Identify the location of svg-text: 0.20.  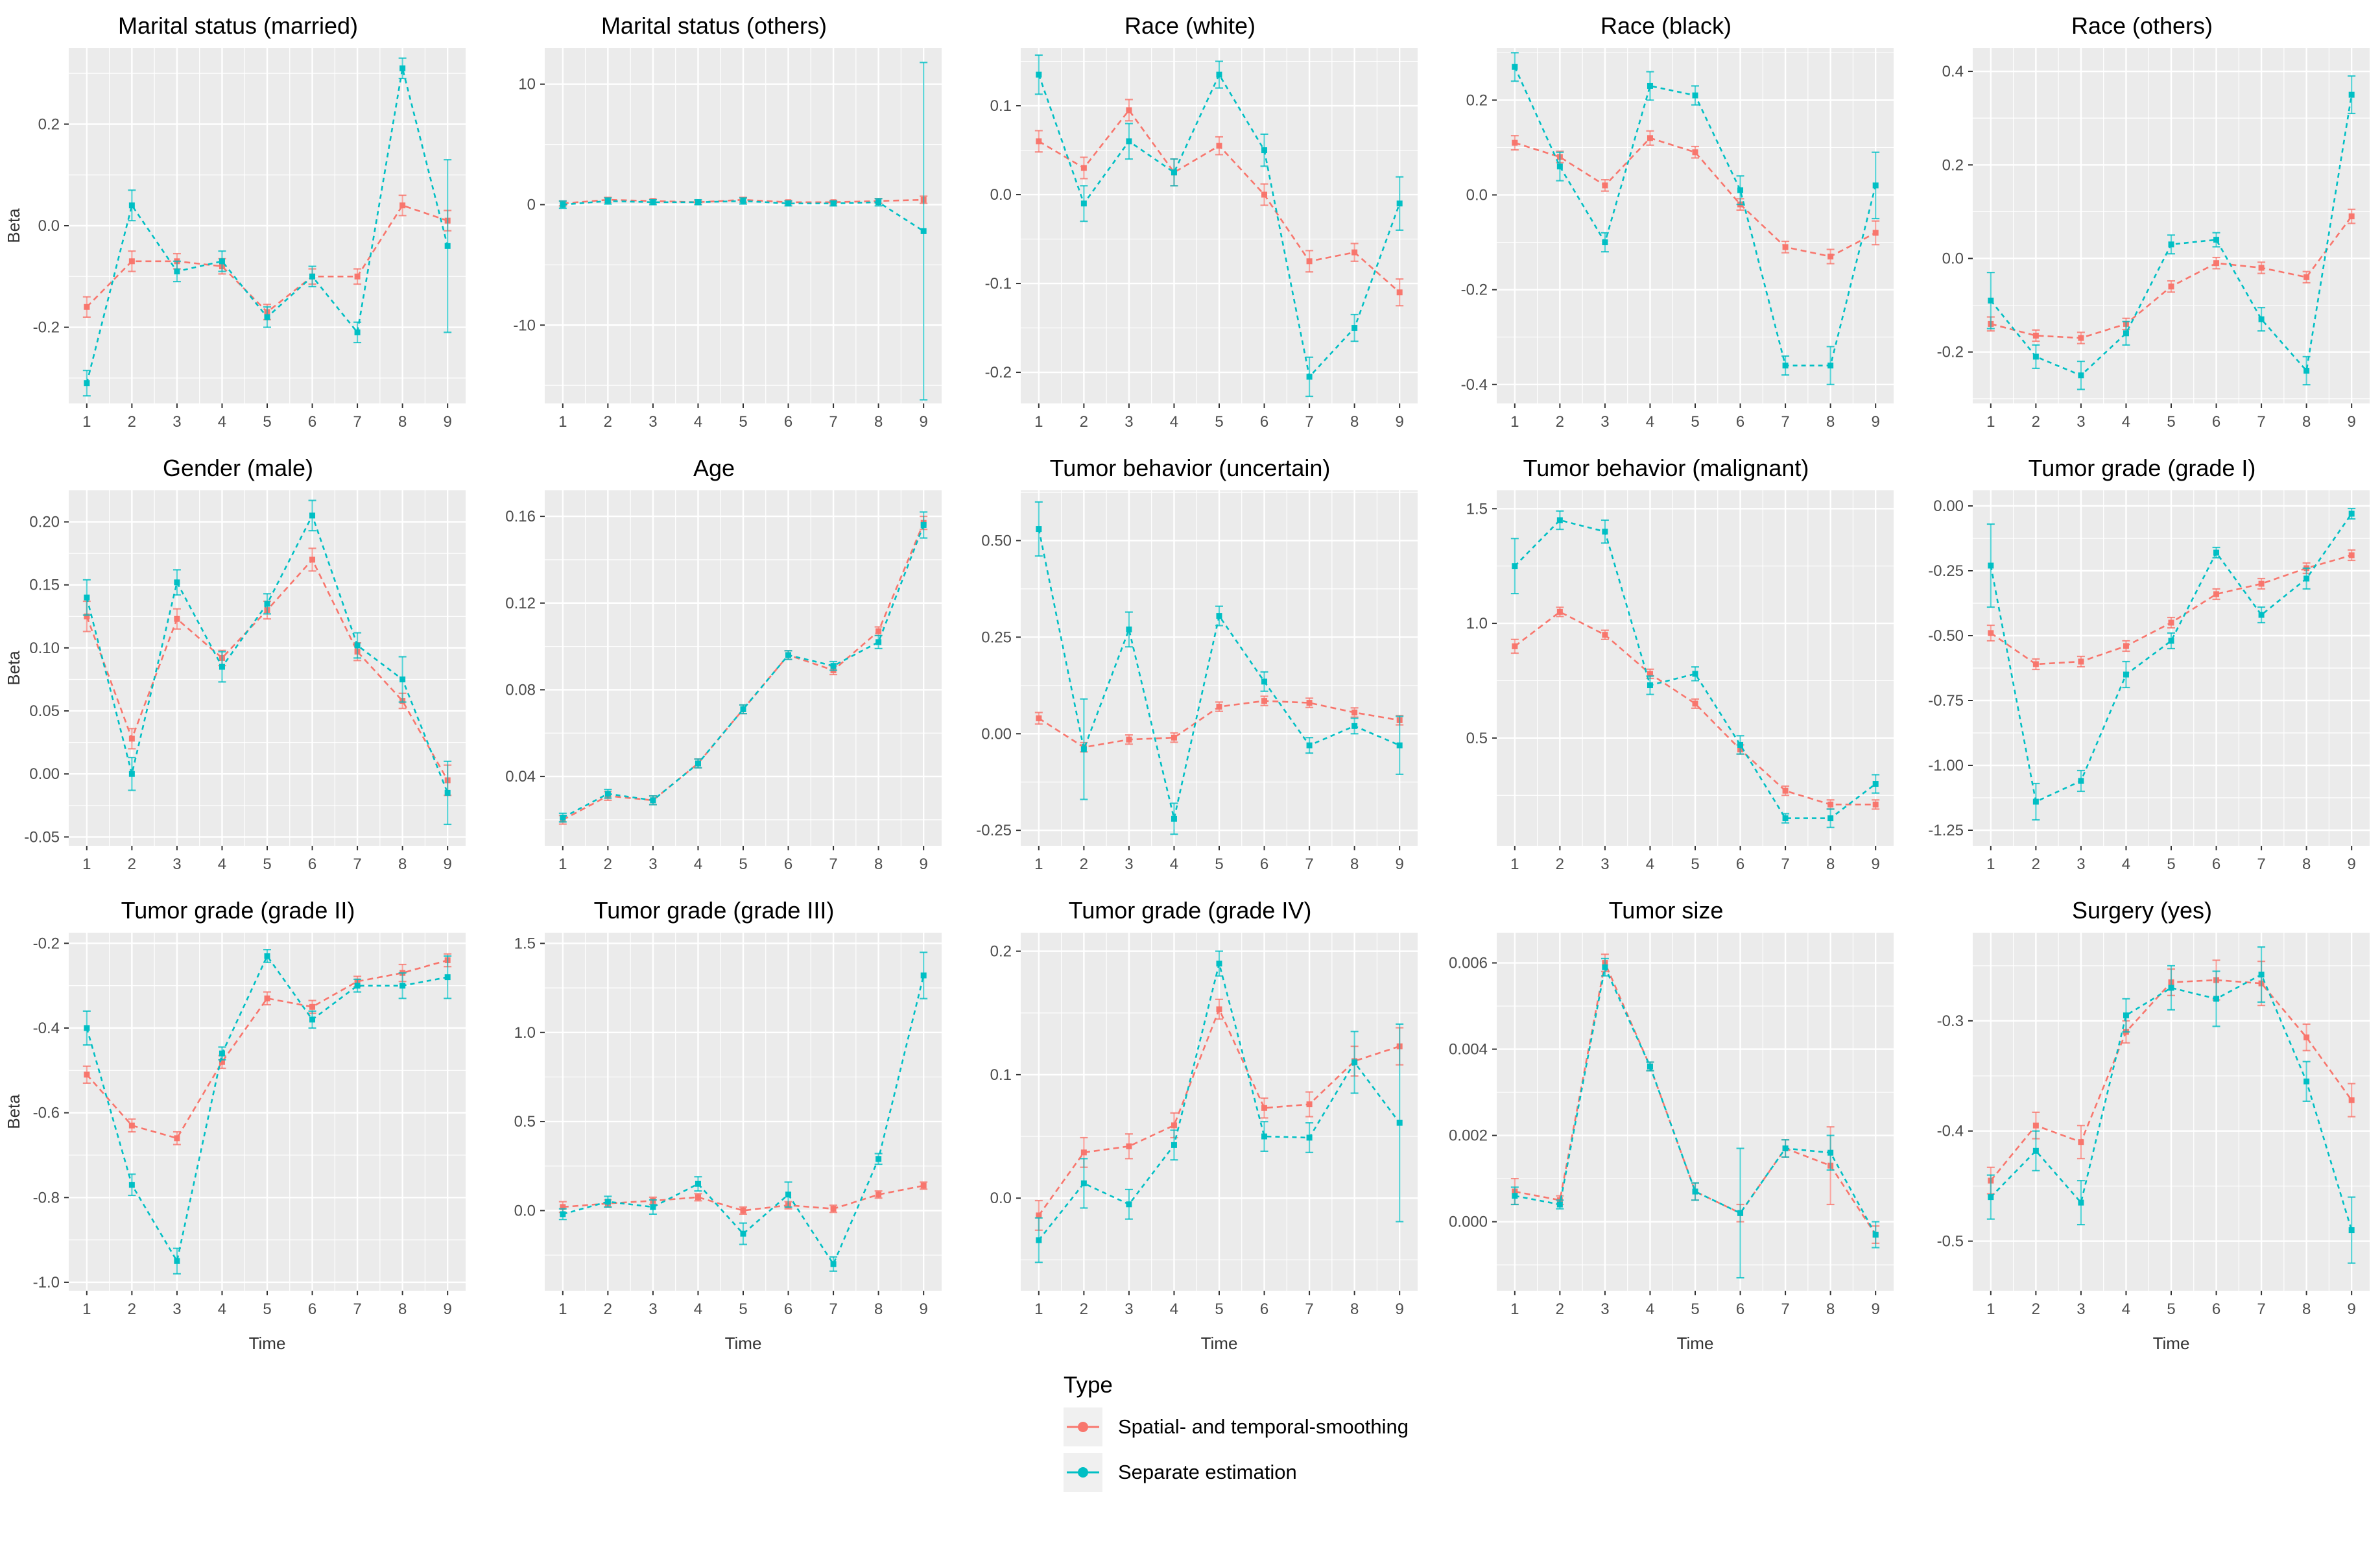
(44, 522).